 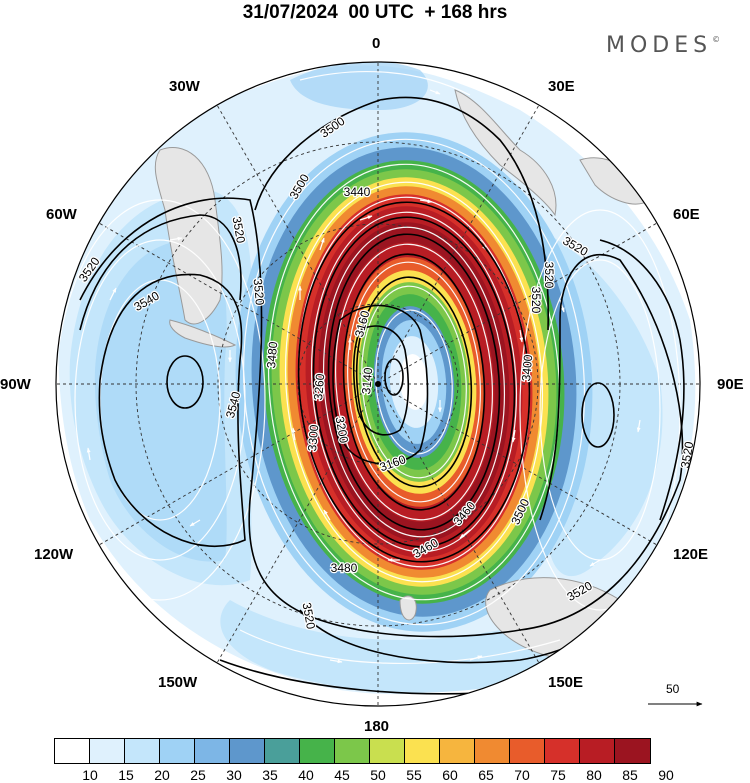 What do you see at coordinates (486, 775) in the screenshot?
I see `colorbar-tick-label: 65` at bounding box center [486, 775].